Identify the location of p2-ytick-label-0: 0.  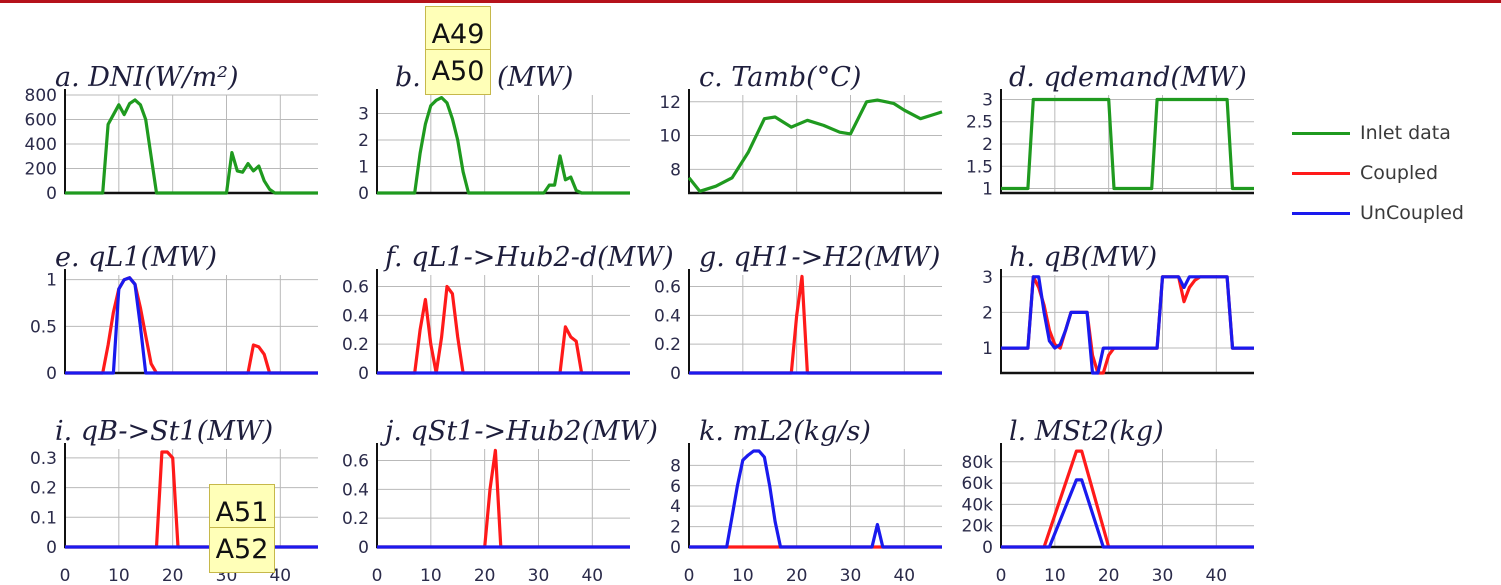
(363, 194).